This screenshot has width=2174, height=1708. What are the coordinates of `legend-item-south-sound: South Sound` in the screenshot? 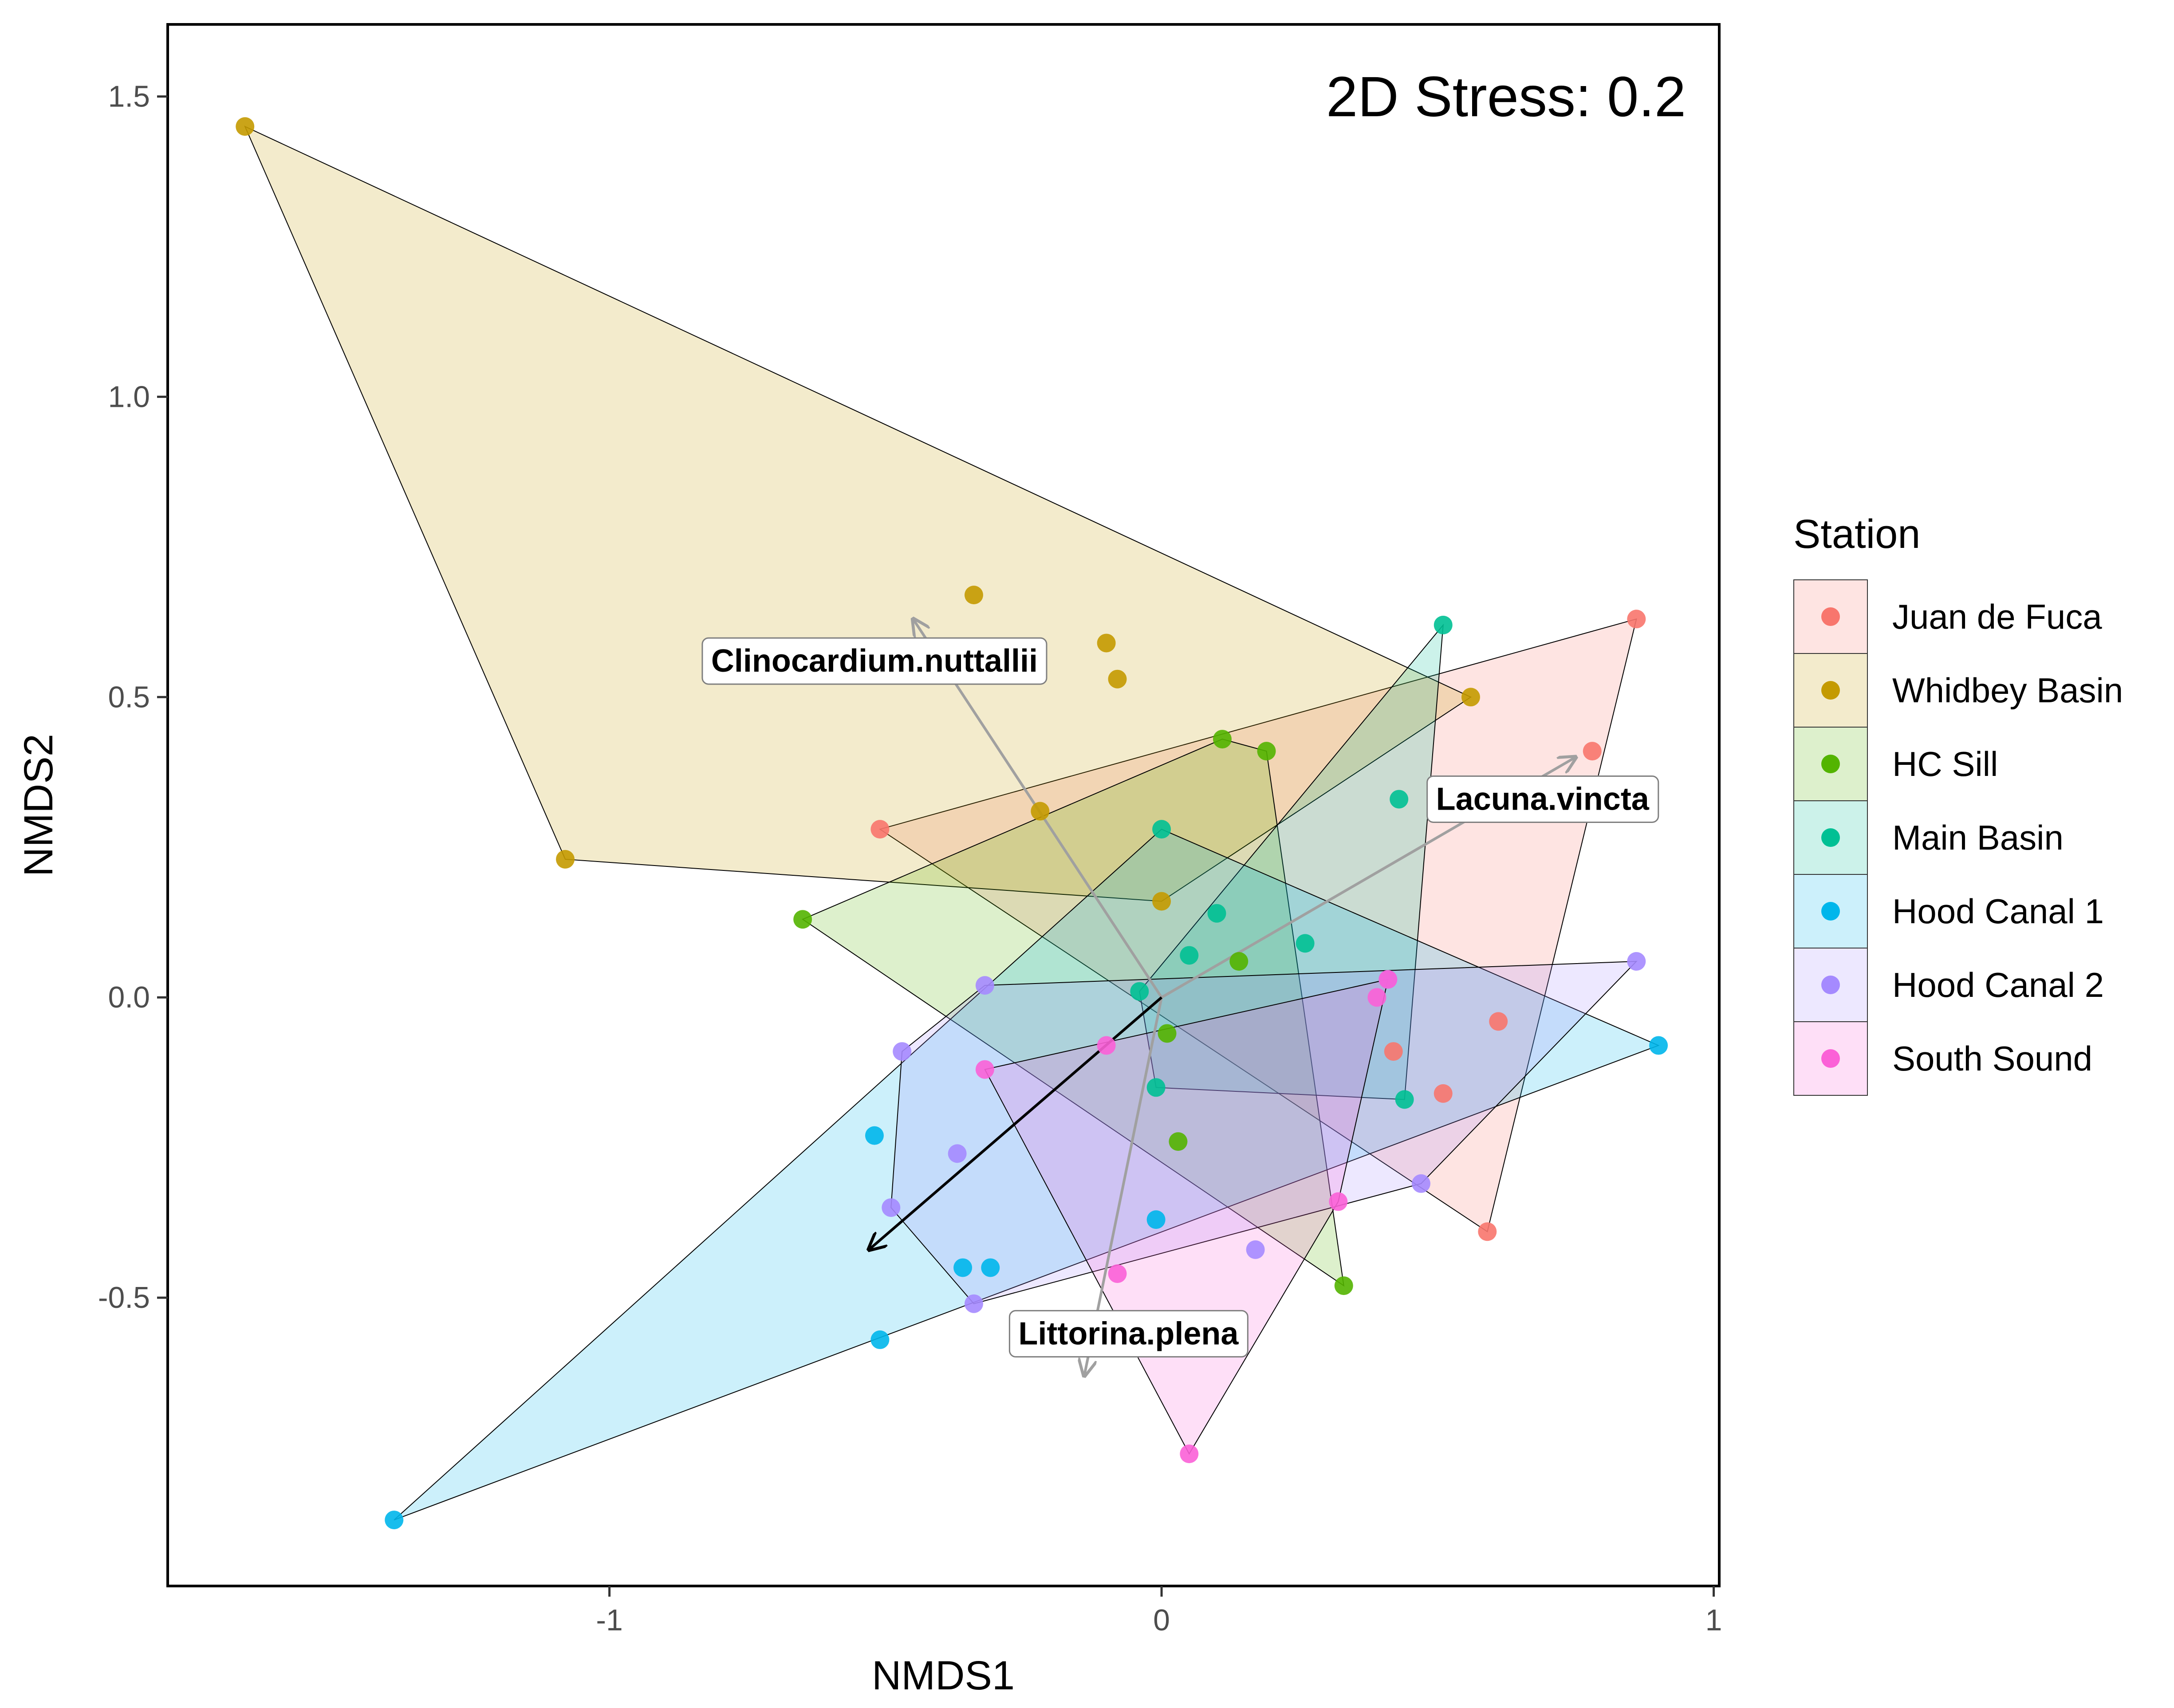 It's located at (1942, 1058).